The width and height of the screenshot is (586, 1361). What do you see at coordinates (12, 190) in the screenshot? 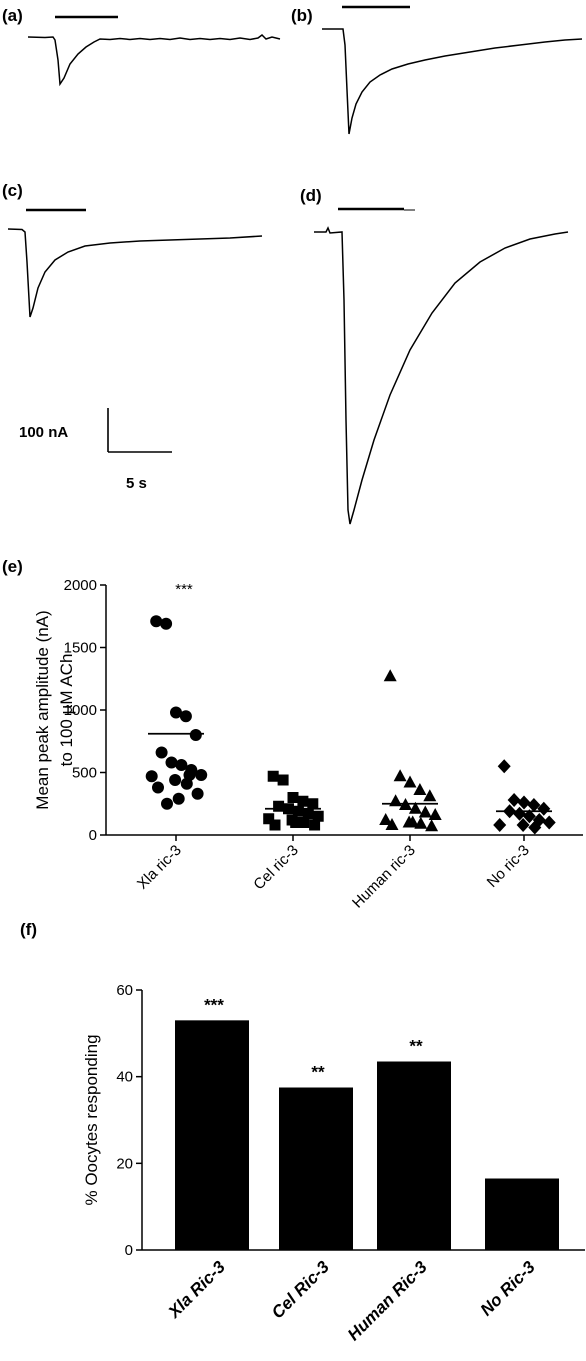
I see `panel-label-c: (c)` at bounding box center [12, 190].